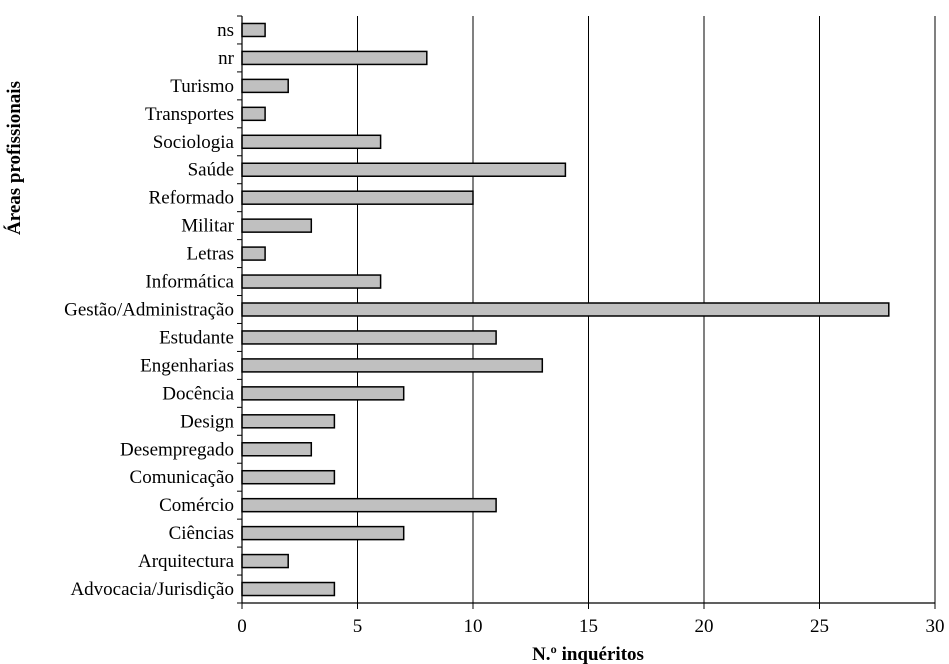  Describe the element at coordinates (189, 114) in the screenshot. I see `category-label: Transportes` at that location.